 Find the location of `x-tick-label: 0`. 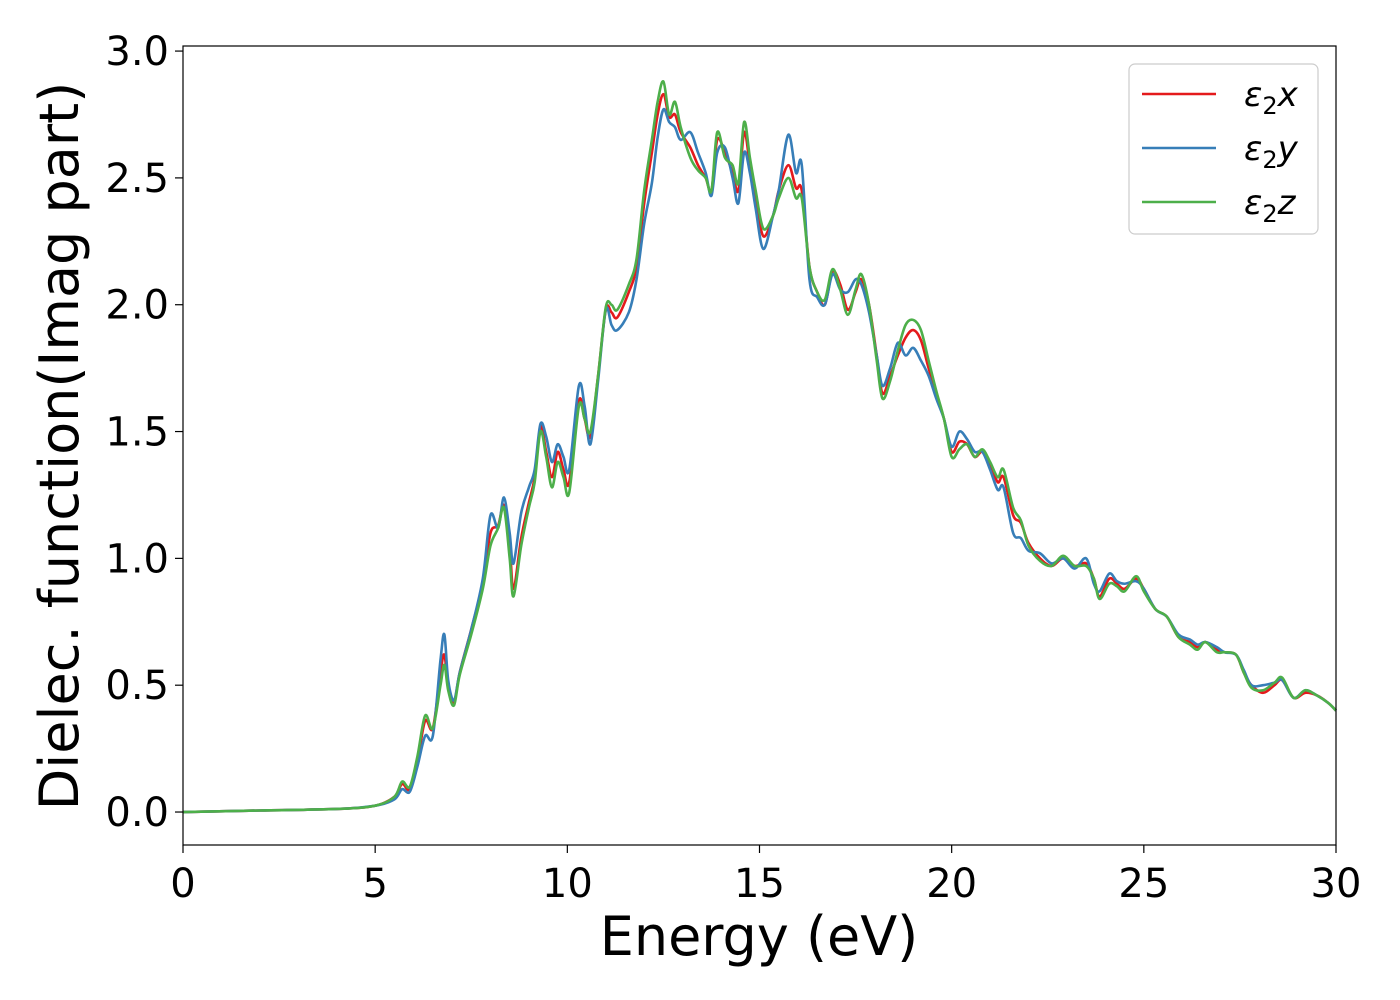

x-tick-label: 0 is located at coordinates (182, 884).